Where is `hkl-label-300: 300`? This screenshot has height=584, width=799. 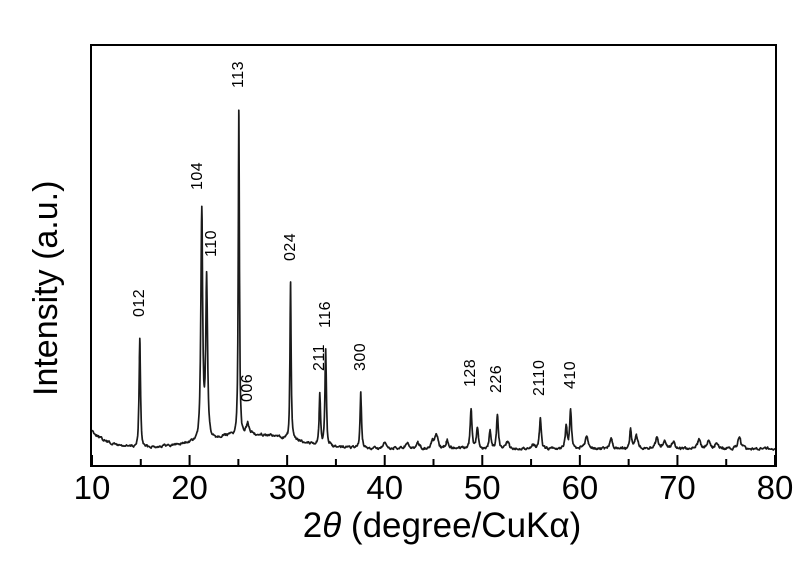
hkl-label-300: 300 is located at coordinates (360, 356).